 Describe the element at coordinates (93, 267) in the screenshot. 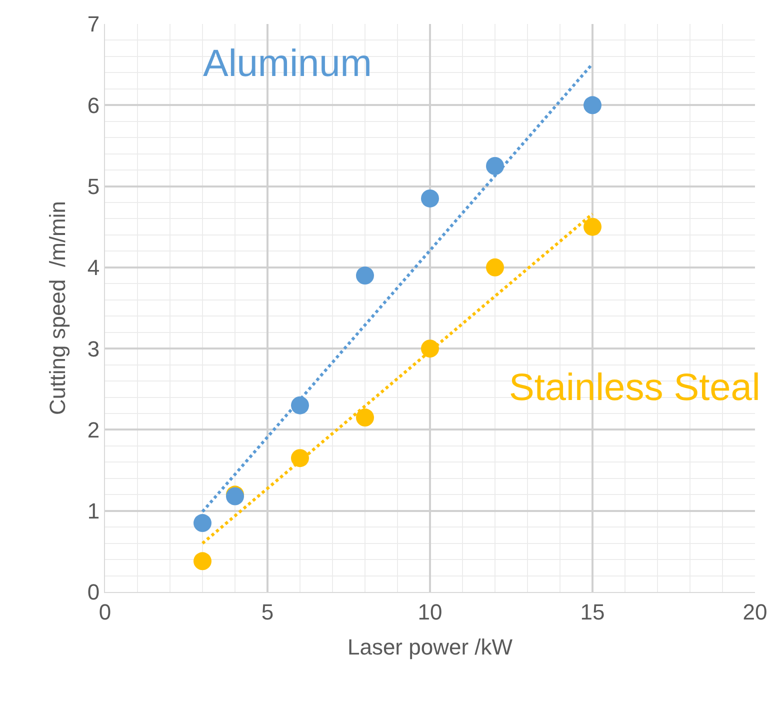

I see `y-tick-label: 4` at that location.